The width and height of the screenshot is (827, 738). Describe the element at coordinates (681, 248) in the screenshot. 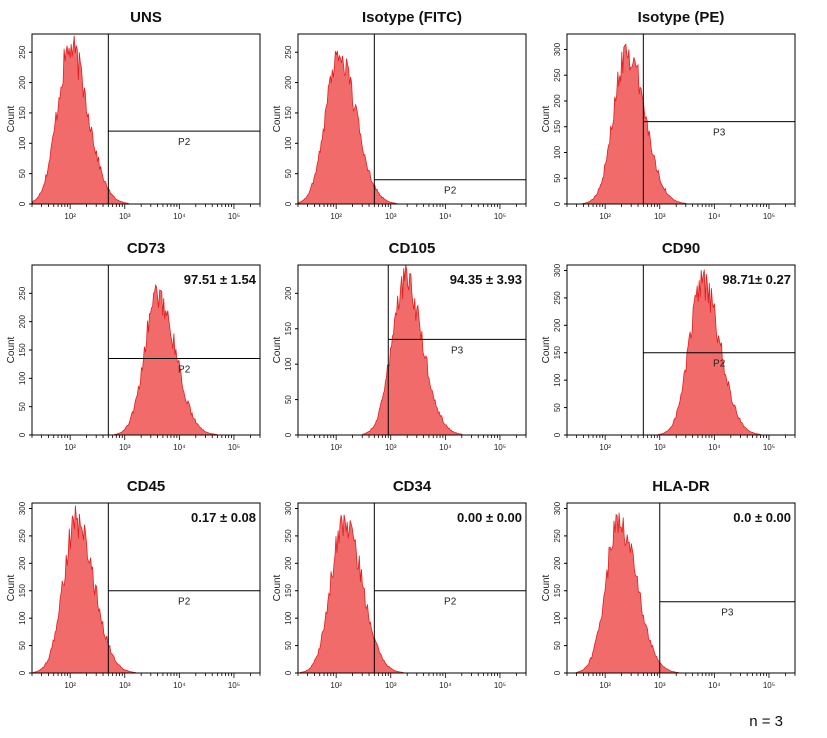

I see `panel-title: CD90` at that location.